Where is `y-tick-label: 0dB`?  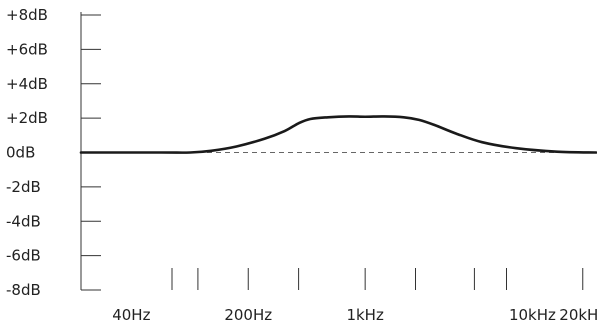
y-tick-label: 0dB is located at coordinates (20, 153).